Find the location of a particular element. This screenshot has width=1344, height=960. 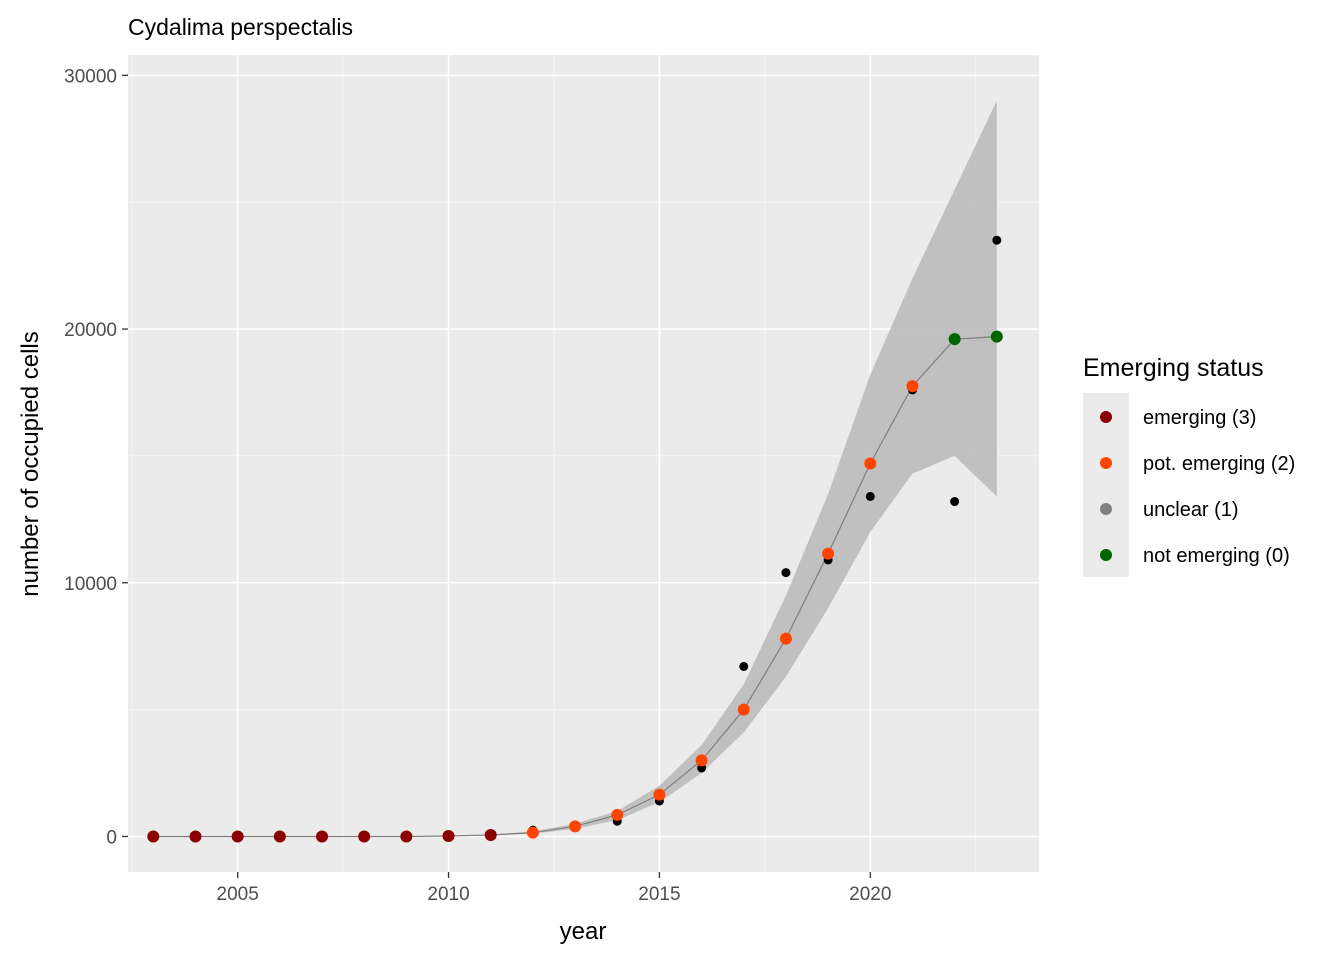

y-tick-label: 10000 is located at coordinates (90, 584).